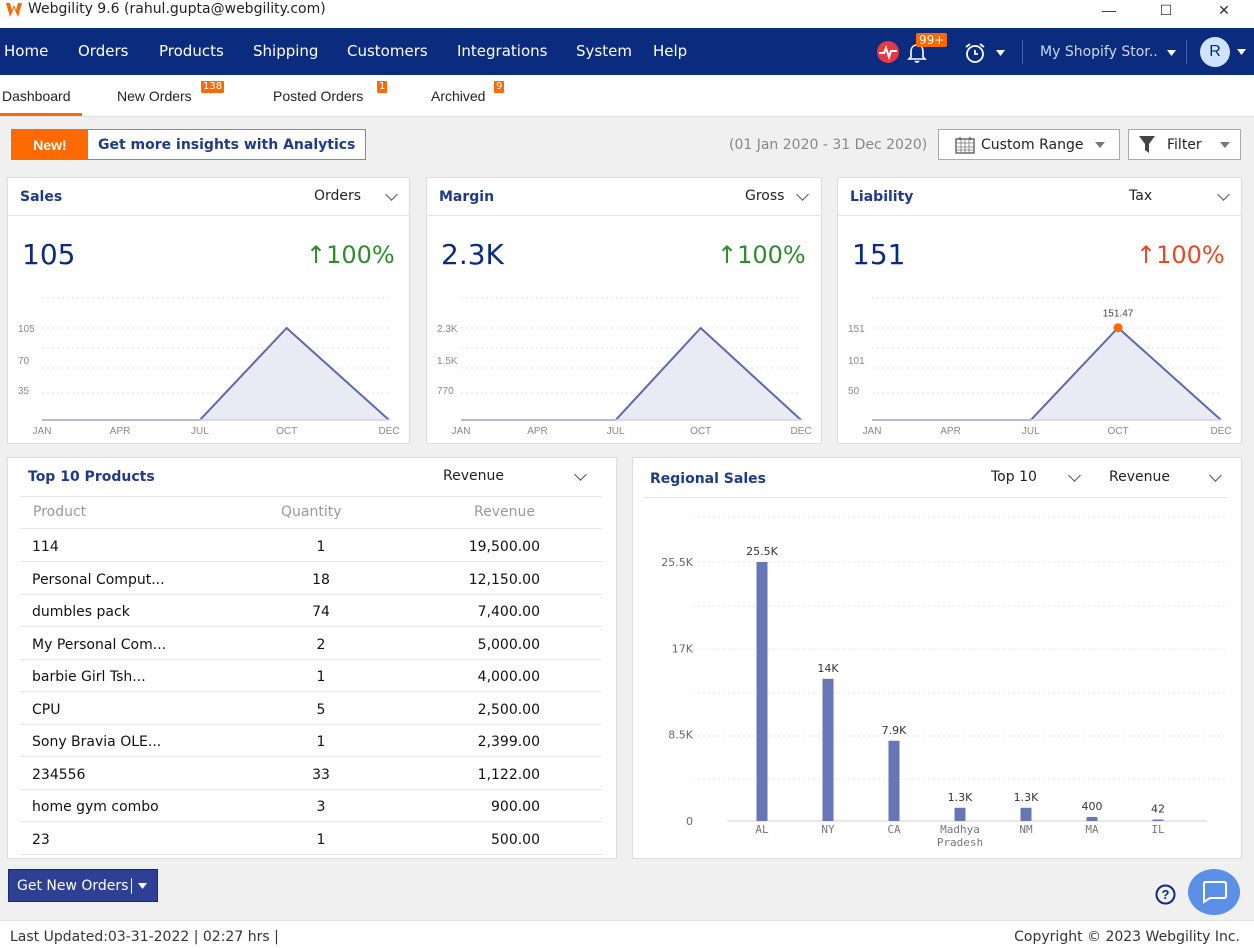 This screenshot has width=1254, height=948. What do you see at coordinates (762, 691) in the screenshot?
I see `bar-al` at bounding box center [762, 691].